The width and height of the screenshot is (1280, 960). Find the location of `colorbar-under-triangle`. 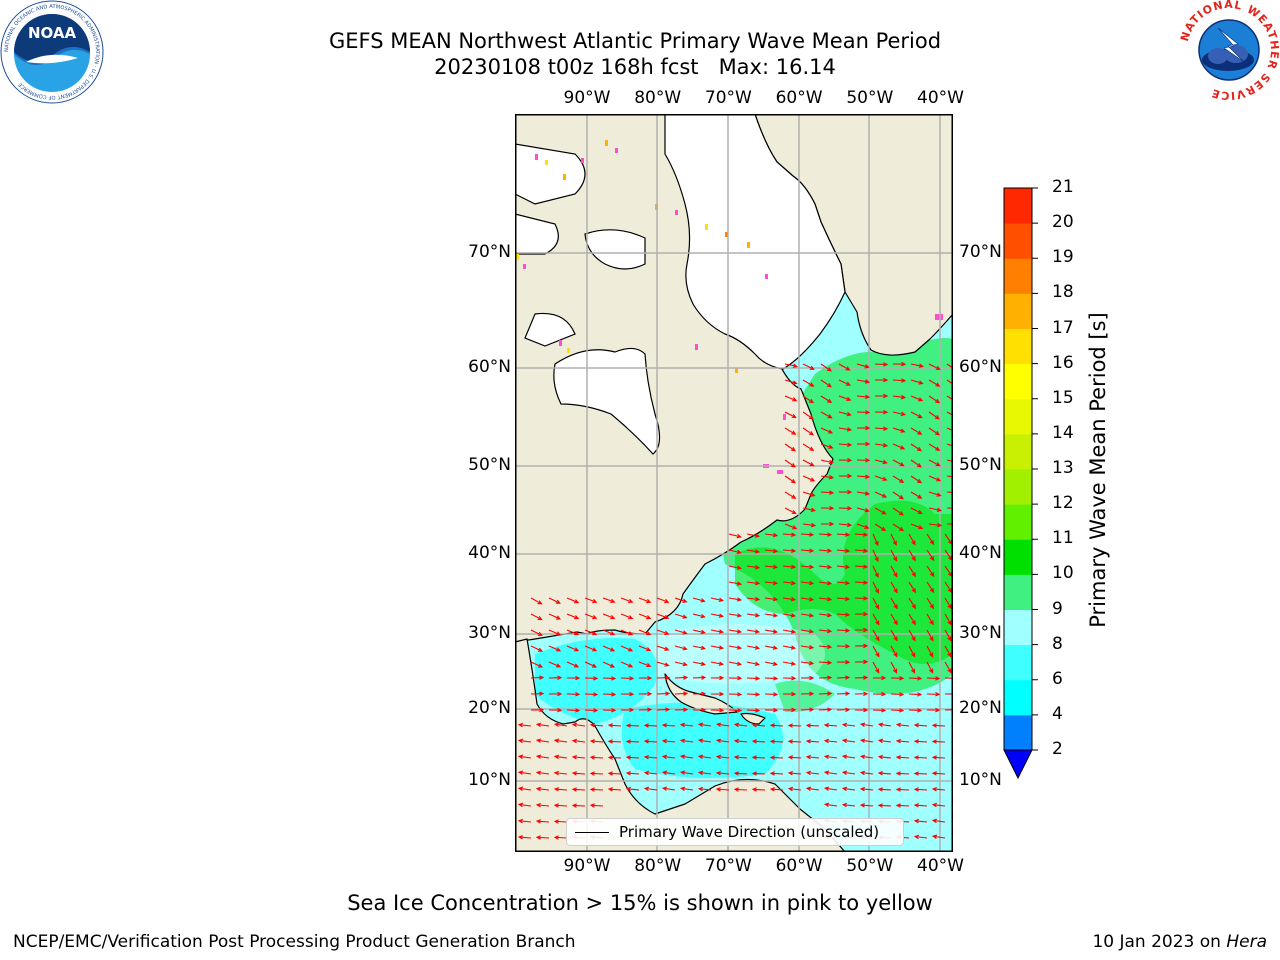

colorbar-under-triangle is located at coordinates (1018, 764).